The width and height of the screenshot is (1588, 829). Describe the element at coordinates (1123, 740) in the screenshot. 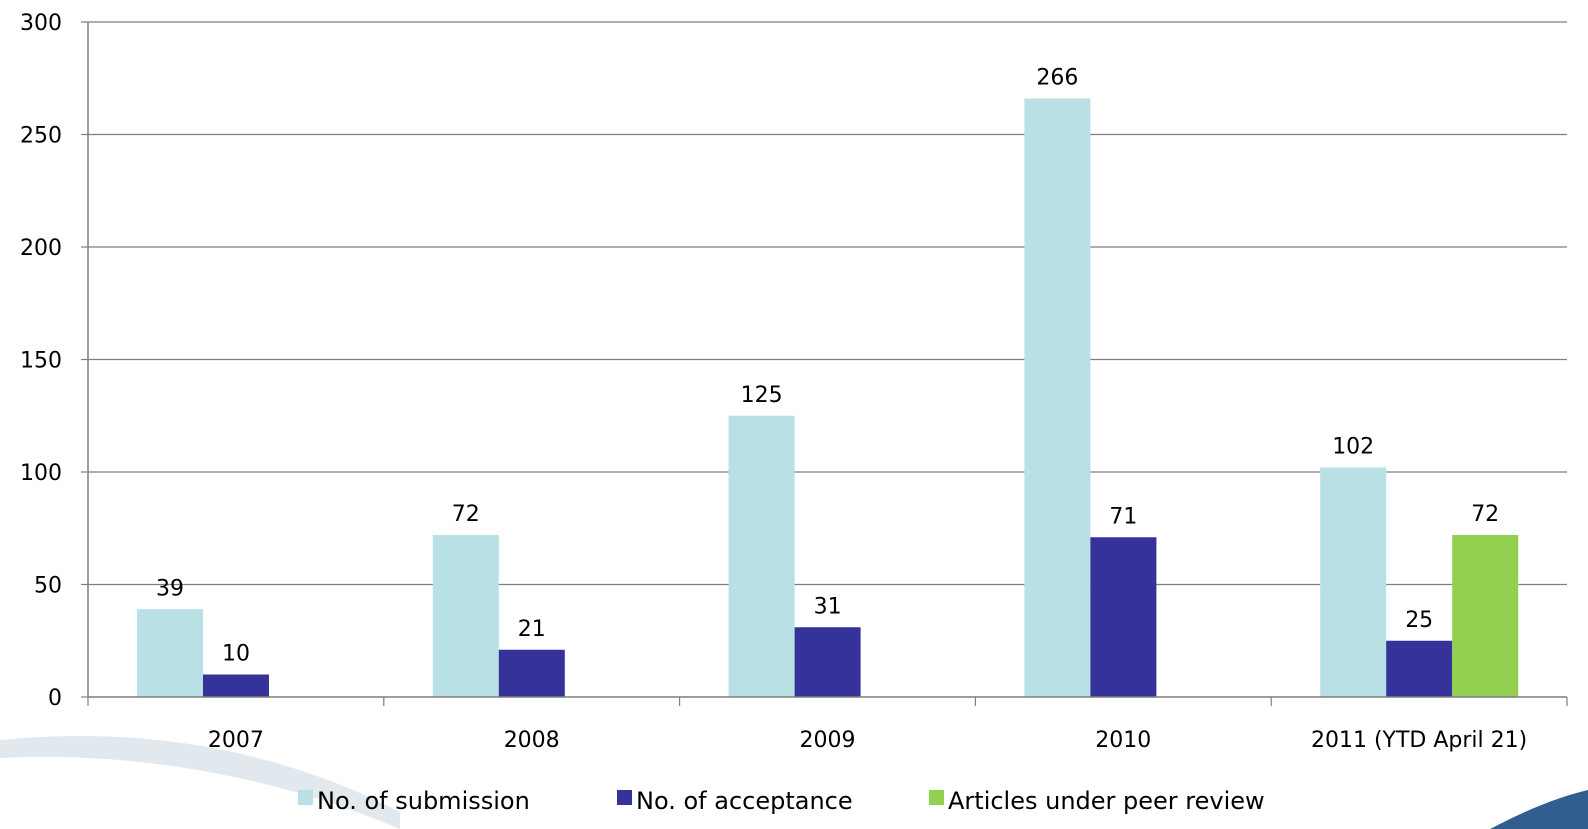

I see `x-tick-label: 2010` at that location.